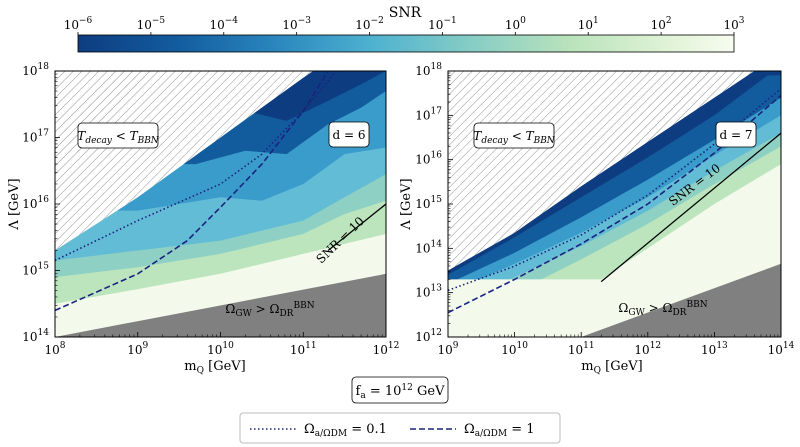 Image resolution: width=800 pixels, height=447 pixels. Describe the element at coordinates (345, 430) in the screenshot. I see `legend-dotted-label: Ωa/ΩDM = 0.1` at that location.